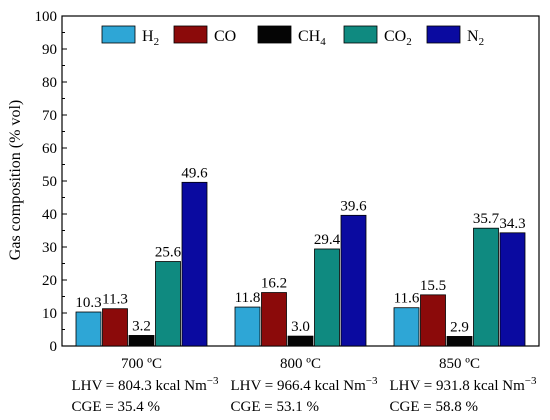  What do you see at coordinates (459, 327) in the screenshot?
I see `data-label: 2.9` at bounding box center [459, 327].